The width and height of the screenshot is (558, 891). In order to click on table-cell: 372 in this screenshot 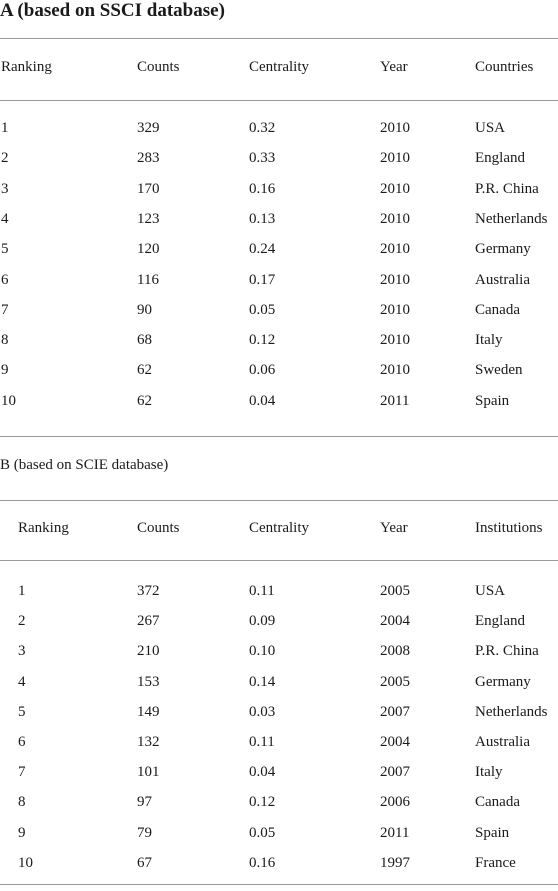, I will do `click(148, 591)`.